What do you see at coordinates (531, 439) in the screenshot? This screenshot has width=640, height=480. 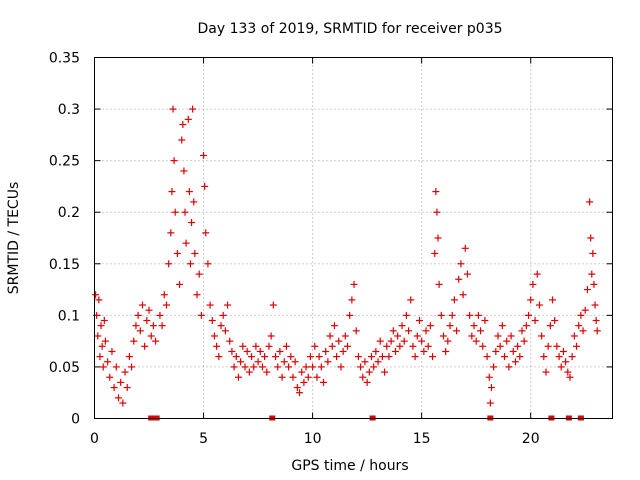 I see `x-tick-label: 20` at bounding box center [531, 439].